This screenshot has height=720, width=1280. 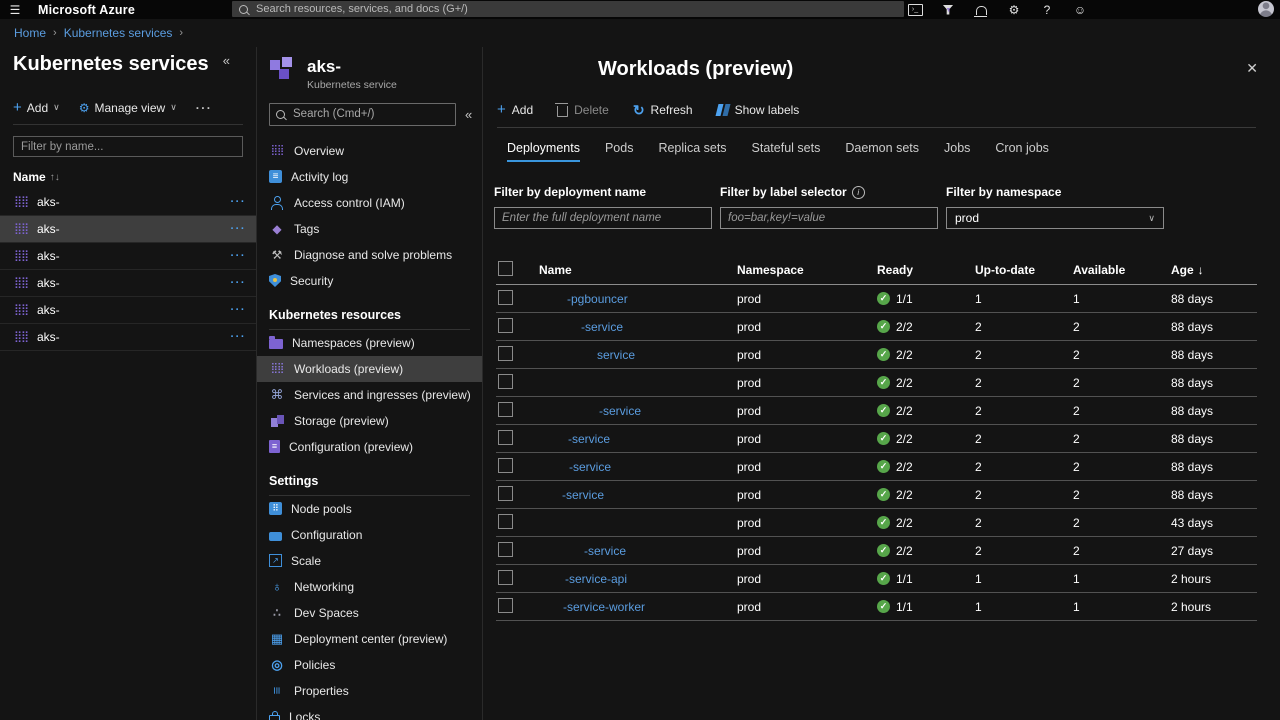 I want to click on menu-item-node-pools: Node pools, so click(x=369, y=509).